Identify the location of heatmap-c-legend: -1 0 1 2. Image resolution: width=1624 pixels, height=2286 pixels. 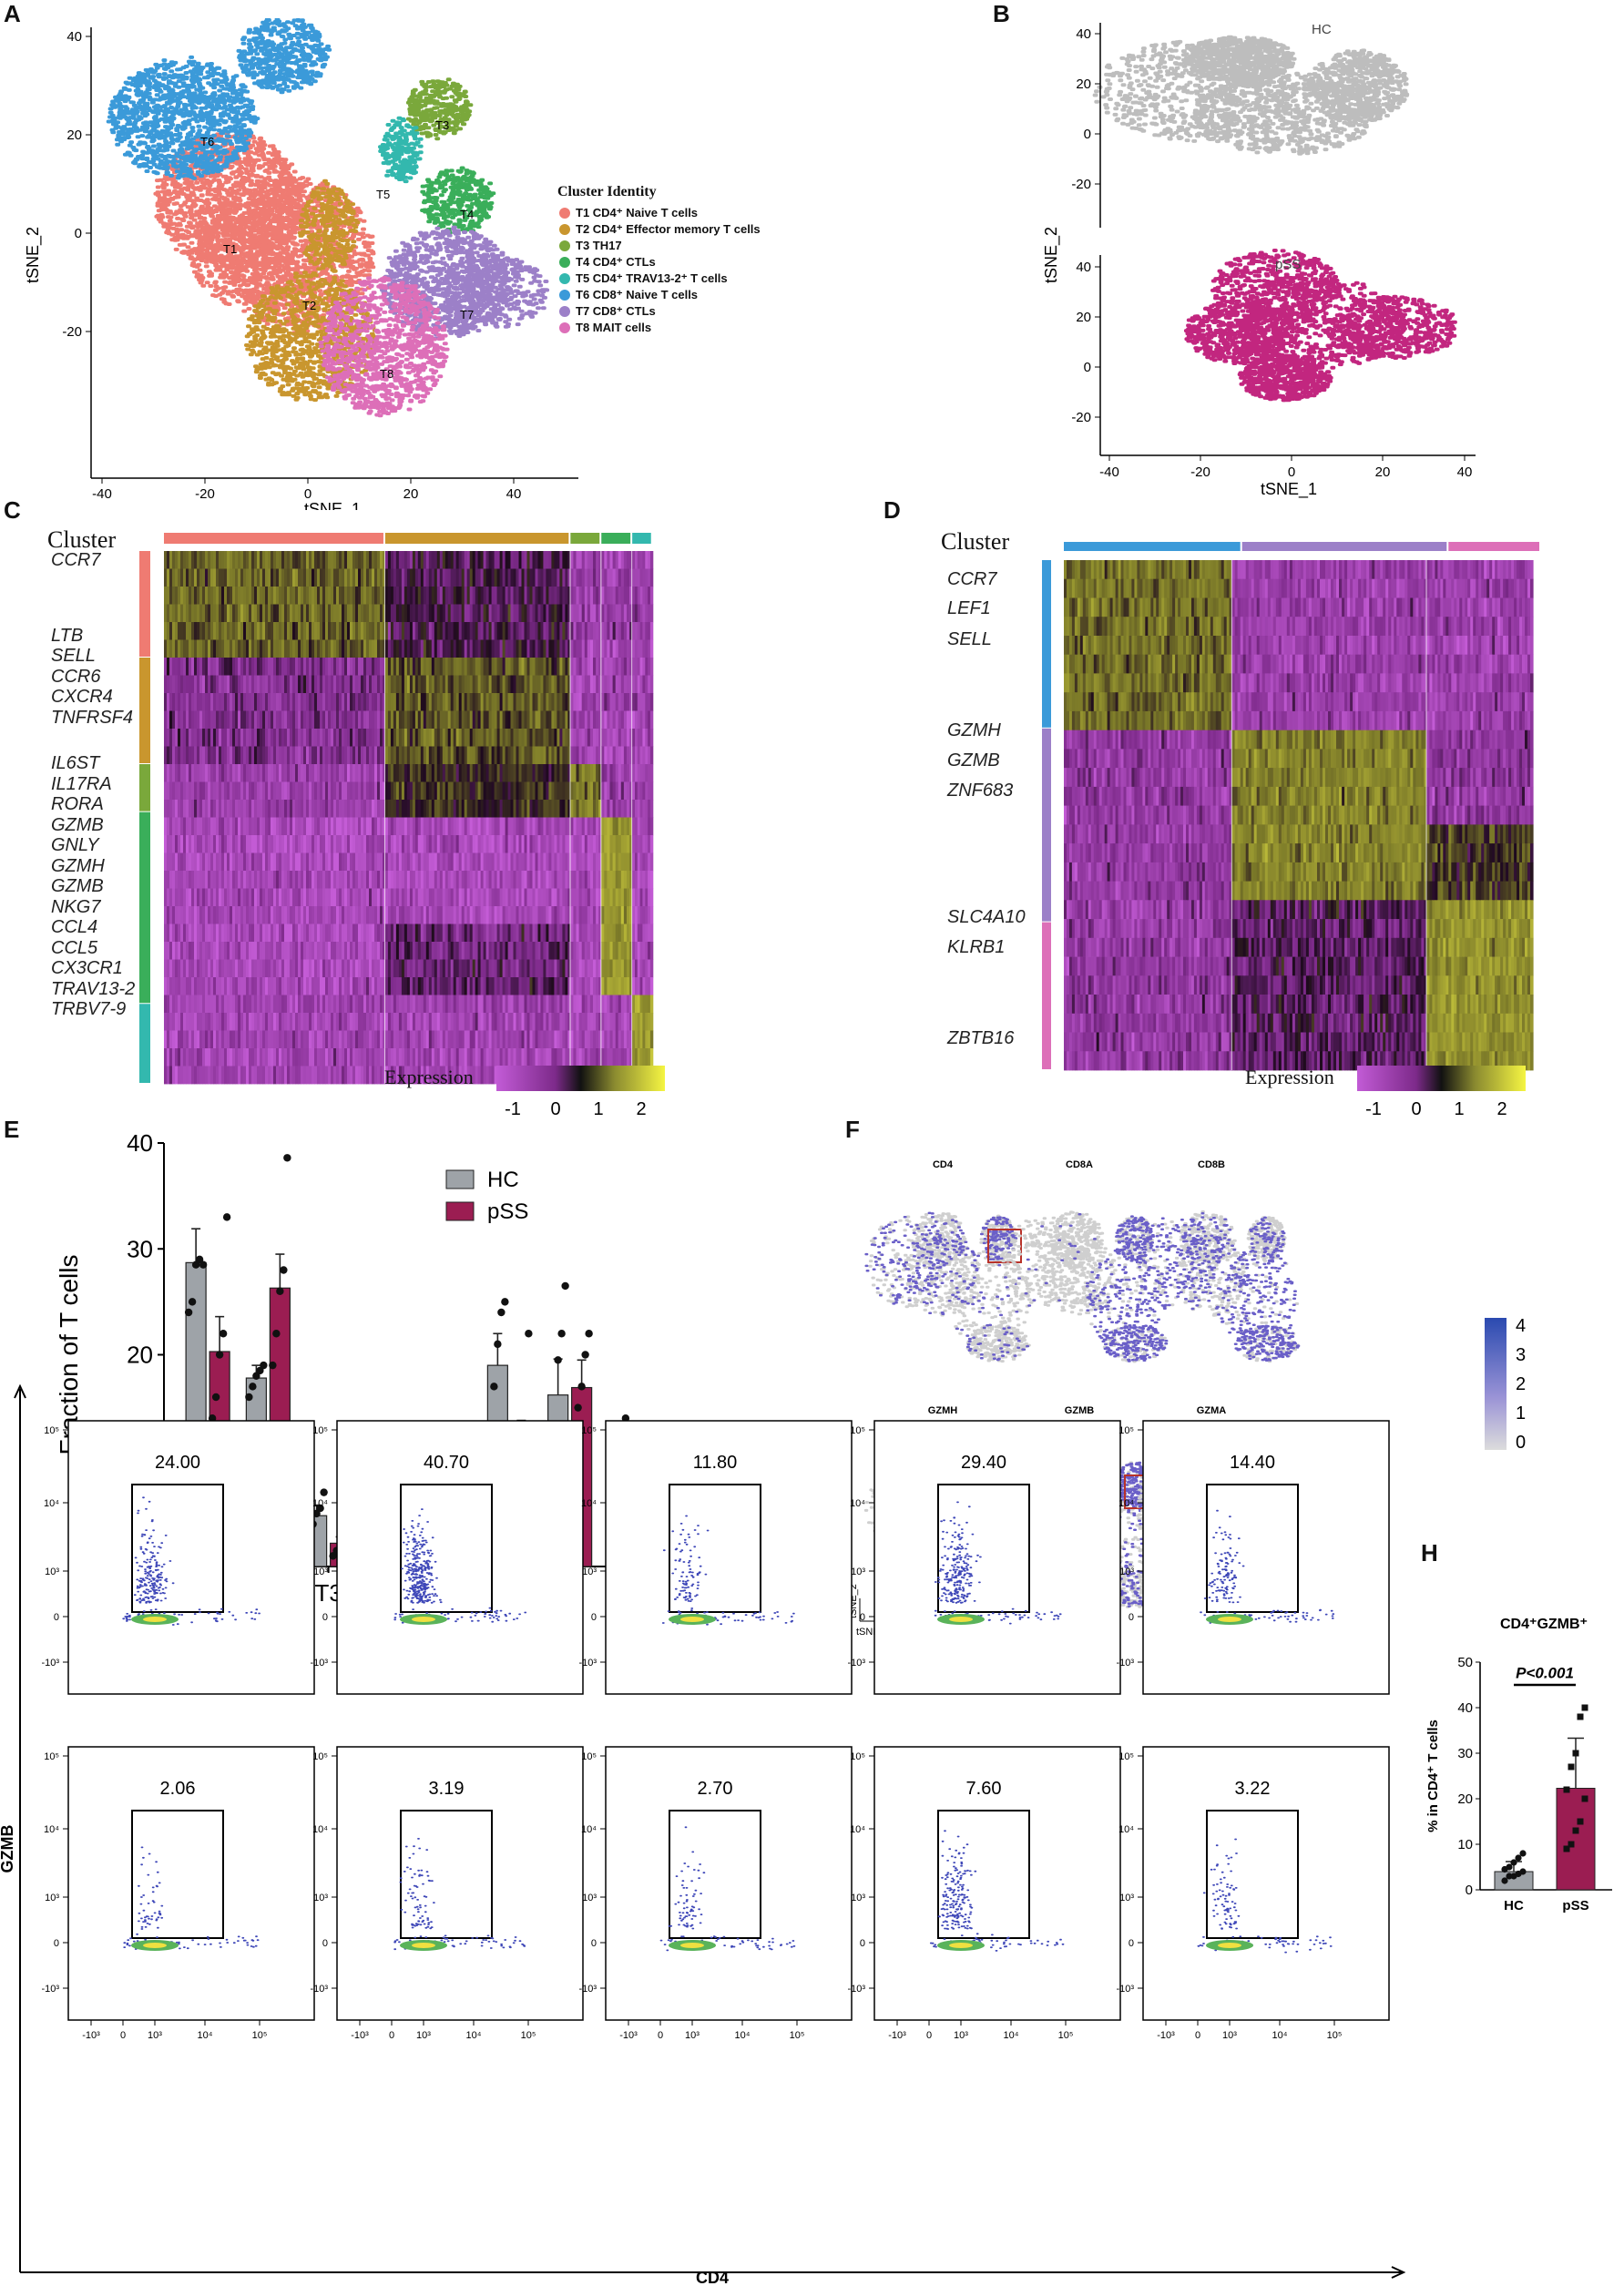
(580, 1092).